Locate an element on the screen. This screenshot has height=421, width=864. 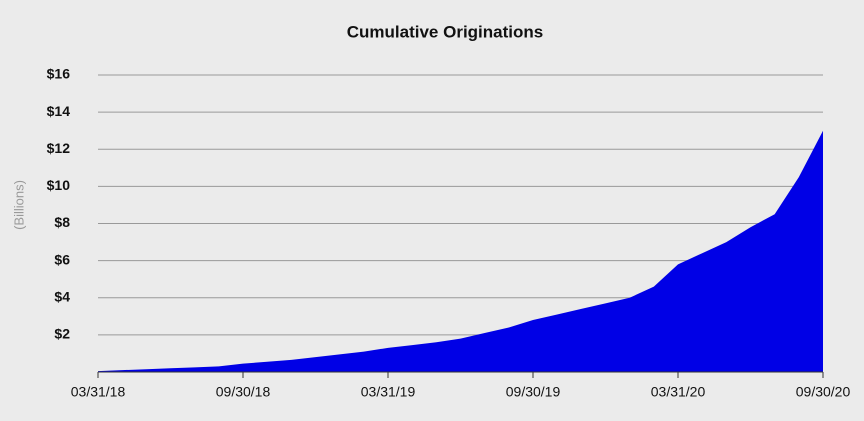
x-tick-label: 09/30/20 is located at coordinates (823, 392).